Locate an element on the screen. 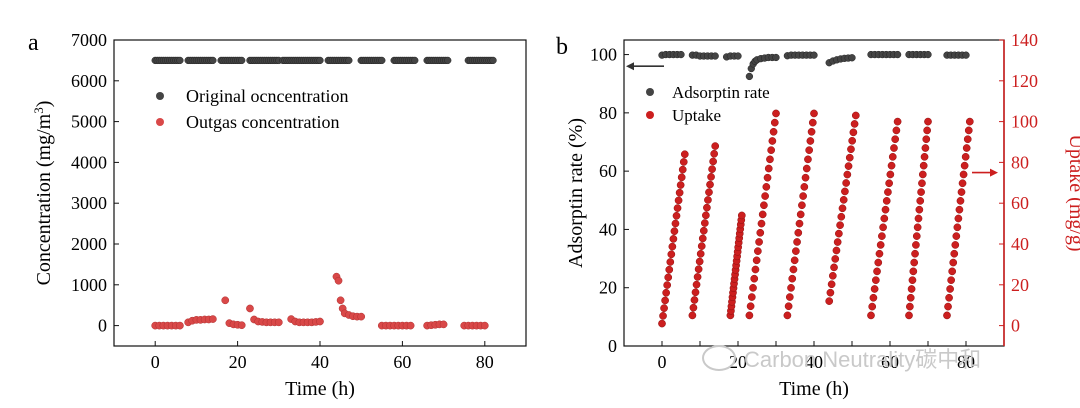 The width and height of the screenshot is (1080, 408). legend-label-outgas: Outgas concentration is located at coordinates (262, 122).